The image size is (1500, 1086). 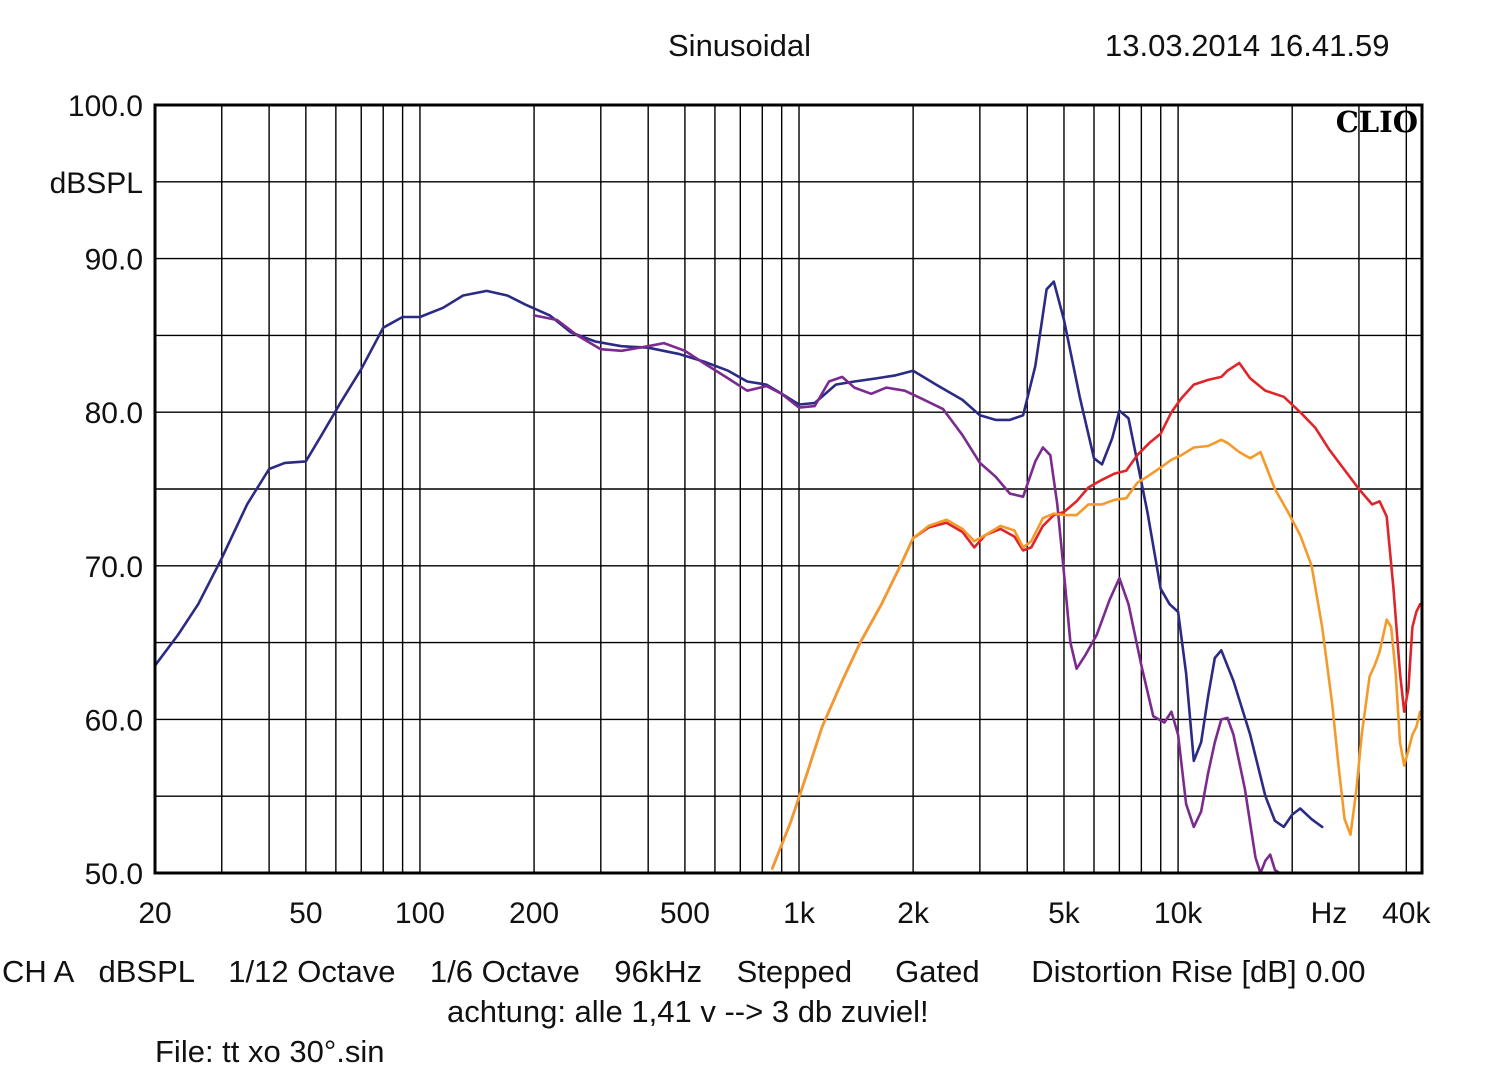 I want to click on clio-brand-logo: CLIO, so click(x=1377, y=122).